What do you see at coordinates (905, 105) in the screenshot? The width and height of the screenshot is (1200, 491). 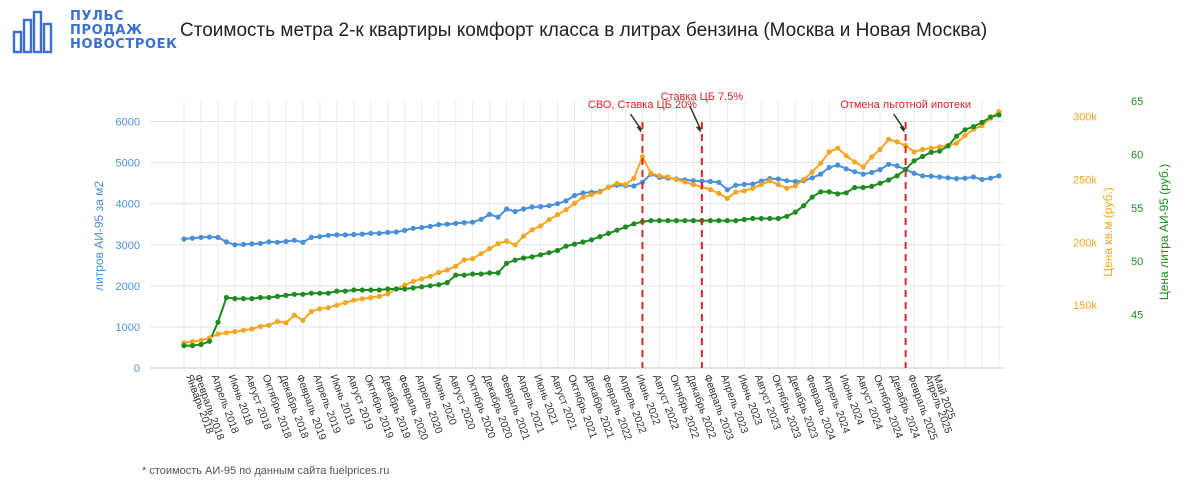 I see `event-label: Отмена льготной ипотеки` at bounding box center [905, 105].